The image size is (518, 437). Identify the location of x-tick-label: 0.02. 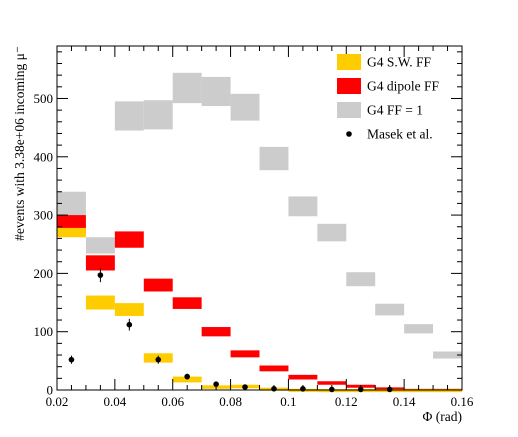
(57, 401).